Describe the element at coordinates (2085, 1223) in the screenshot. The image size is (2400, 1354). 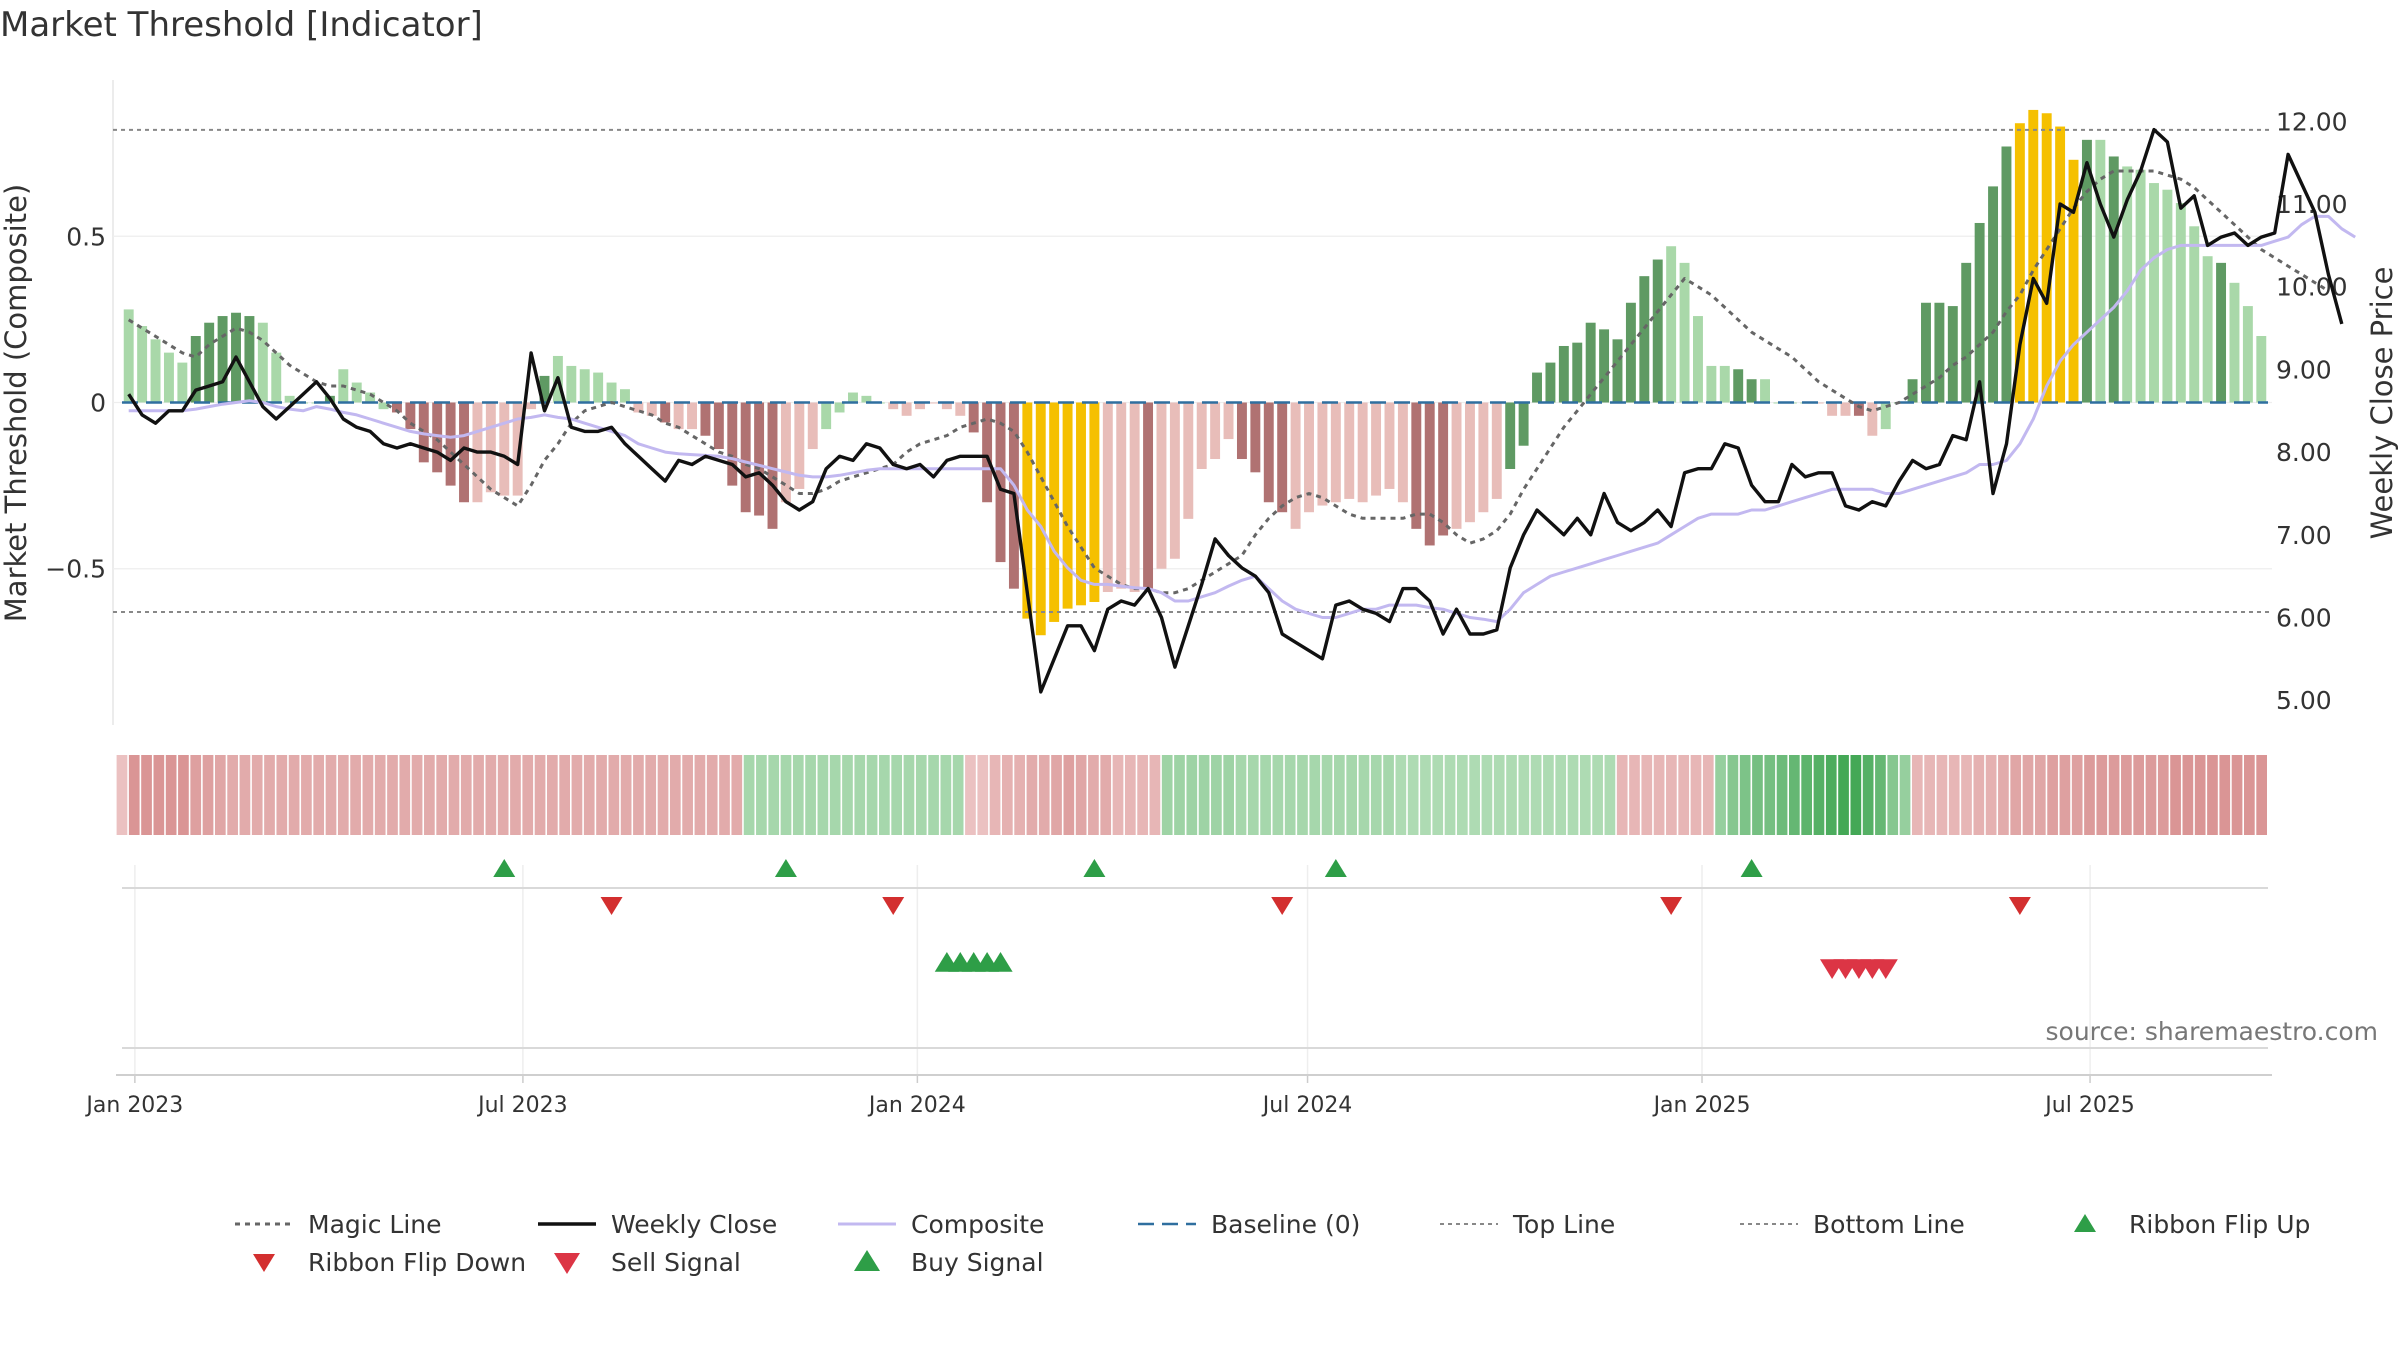
I see `legend-swatch-flip-up` at that location.